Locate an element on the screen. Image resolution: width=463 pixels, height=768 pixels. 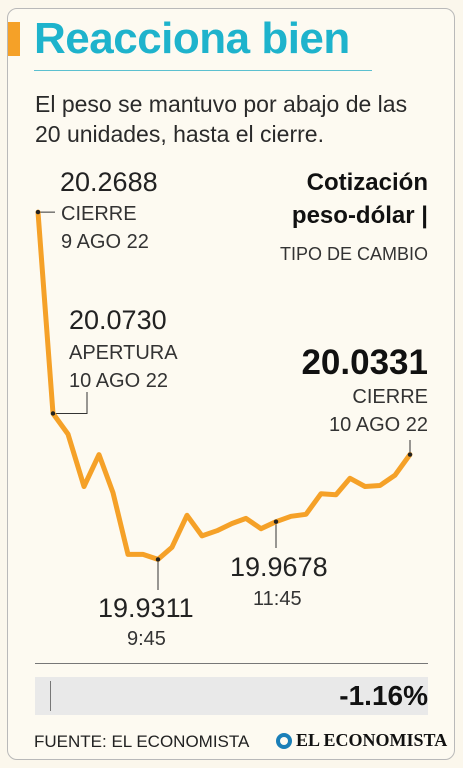
page-title: Reacciona bien is located at coordinates (192, 38).